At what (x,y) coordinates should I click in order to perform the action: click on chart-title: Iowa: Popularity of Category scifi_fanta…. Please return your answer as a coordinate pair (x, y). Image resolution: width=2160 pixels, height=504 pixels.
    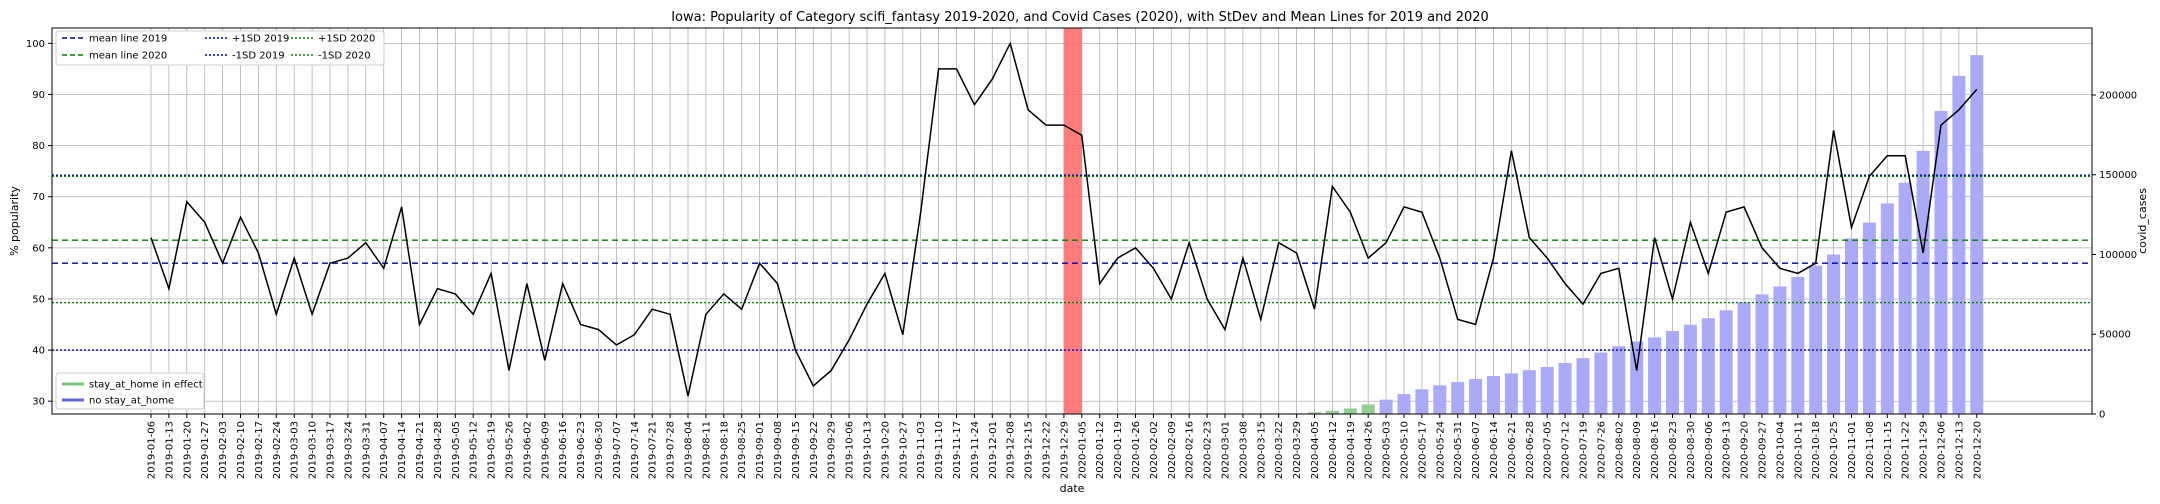
    Looking at the image, I should click on (1080, 17).